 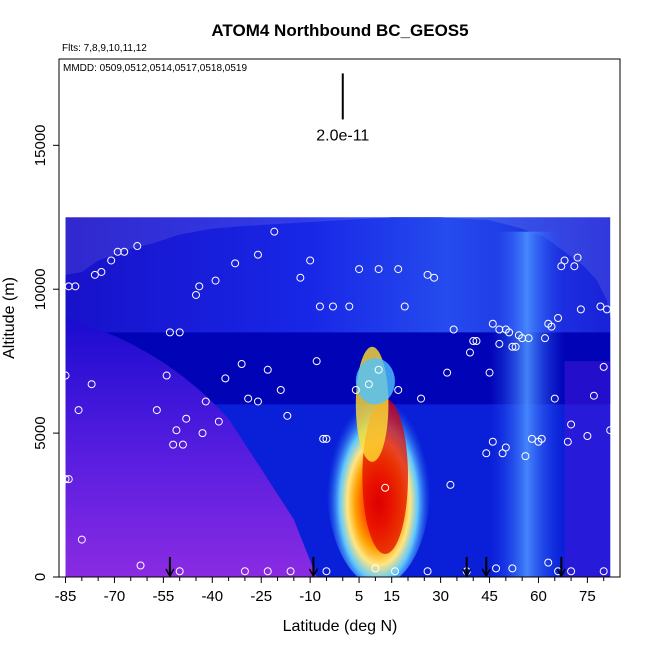 I want to click on x-tick-label: 15, so click(x=391, y=596).